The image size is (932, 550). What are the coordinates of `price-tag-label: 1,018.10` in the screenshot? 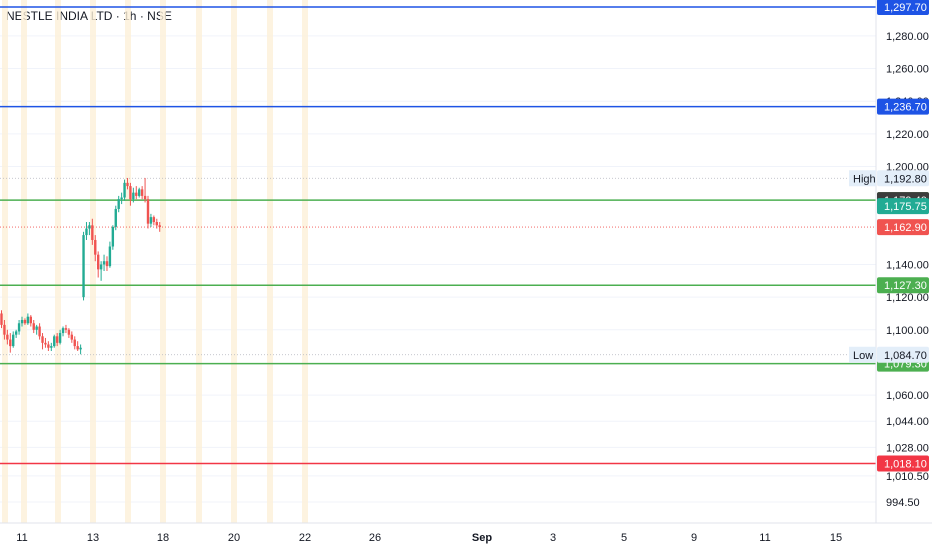 It's located at (905, 465).